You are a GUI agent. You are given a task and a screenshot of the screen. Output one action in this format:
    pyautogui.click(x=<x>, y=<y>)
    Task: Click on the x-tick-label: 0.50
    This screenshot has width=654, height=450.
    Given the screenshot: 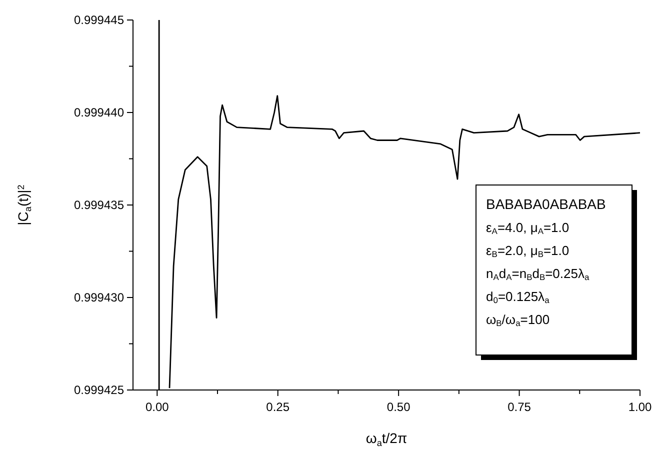 What is the action you would take?
    pyautogui.click(x=398, y=407)
    